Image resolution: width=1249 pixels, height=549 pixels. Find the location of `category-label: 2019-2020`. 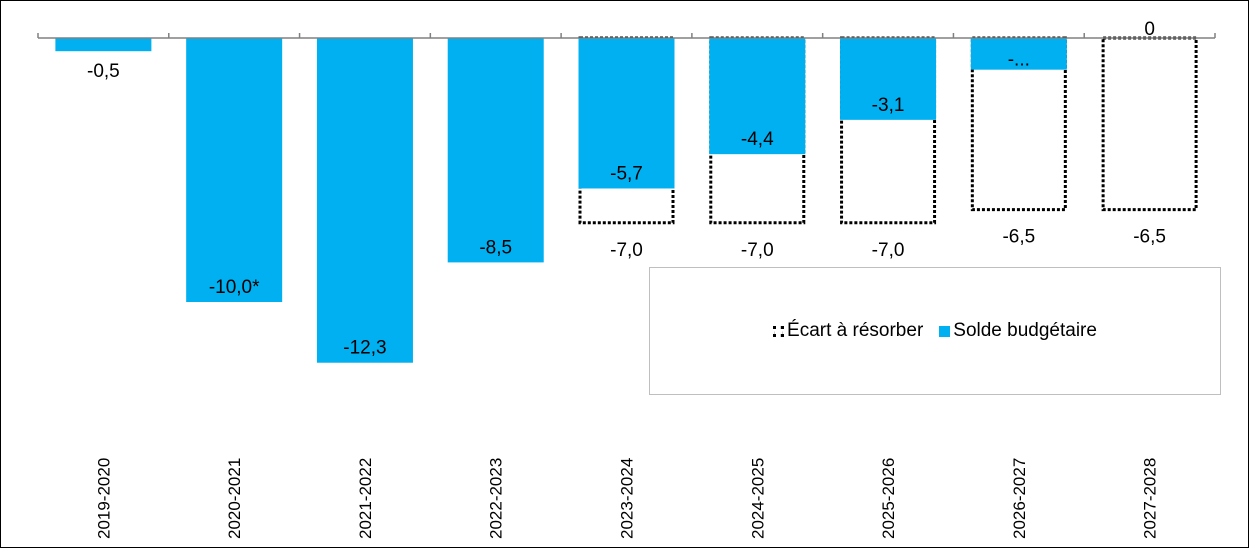

category-label: 2019-2020 is located at coordinates (103, 498).